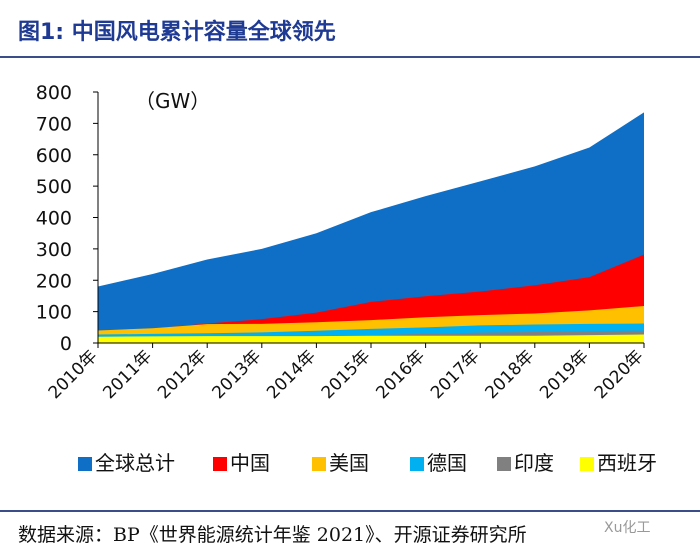  Describe the element at coordinates (619, 374) in the screenshot. I see `x-tick-label: 2020年` at that location.